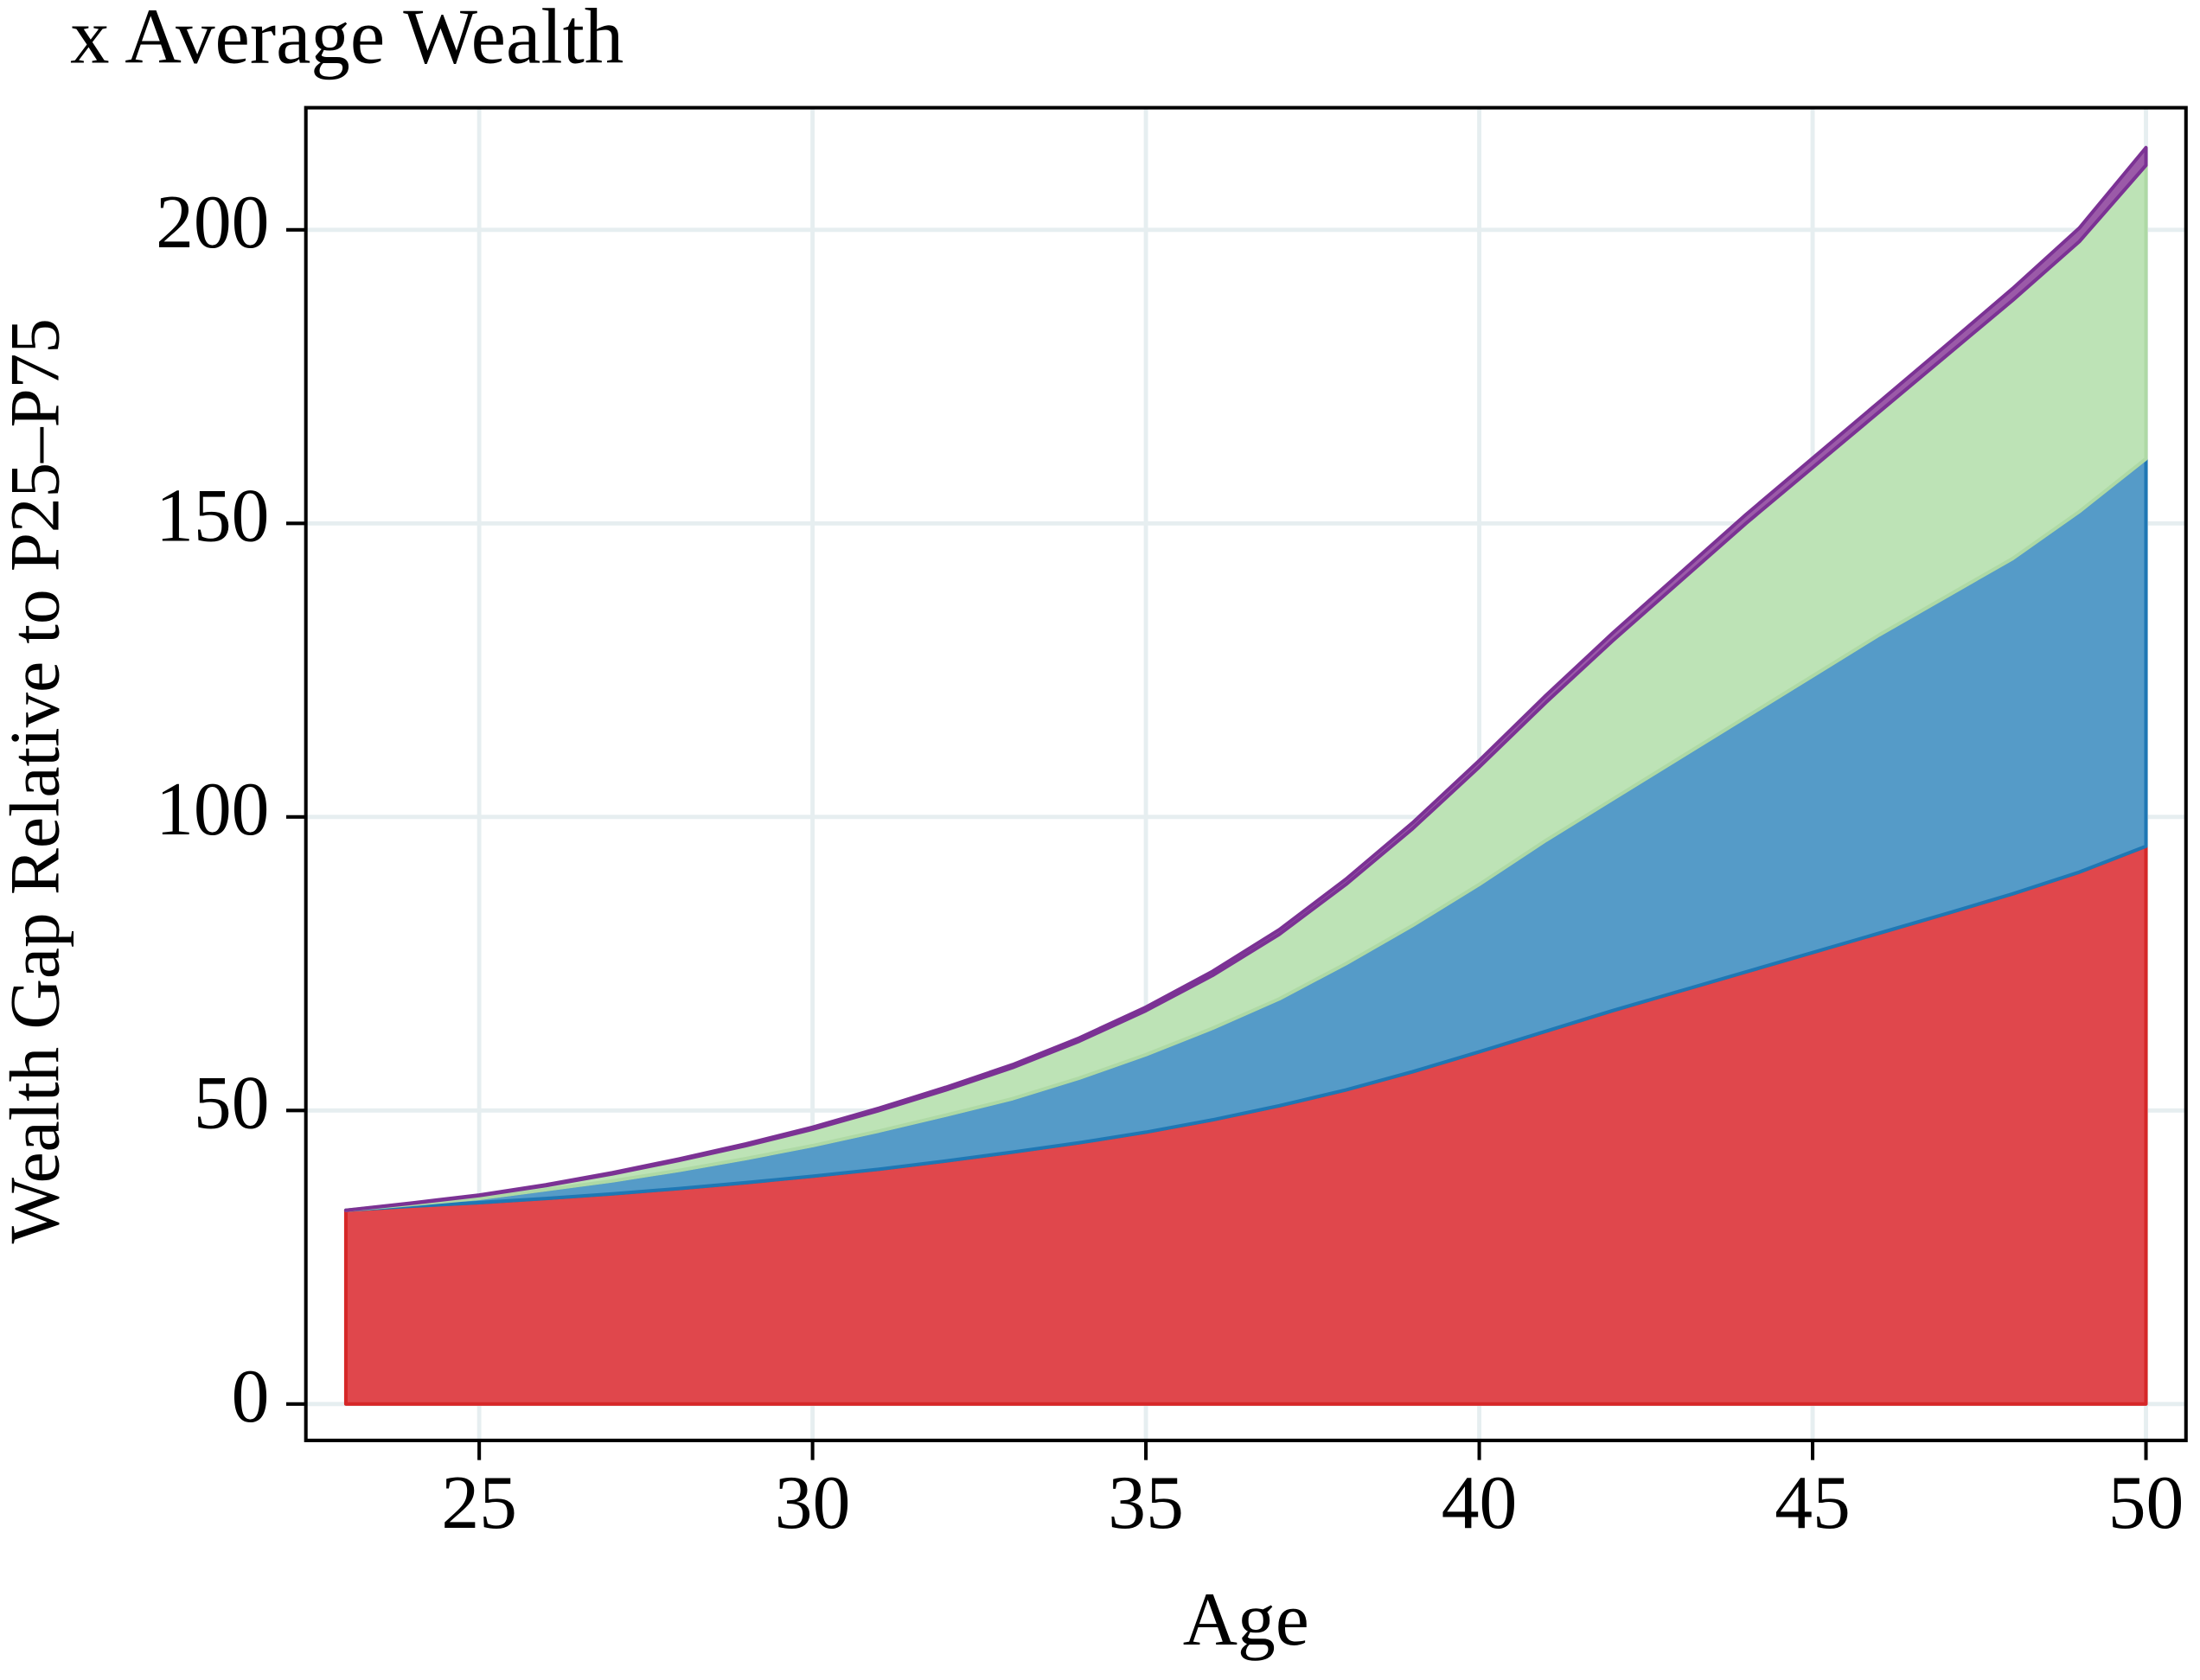  Describe the element at coordinates (813, 1502) in the screenshot. I see `x-tick-label: 30` at that location.